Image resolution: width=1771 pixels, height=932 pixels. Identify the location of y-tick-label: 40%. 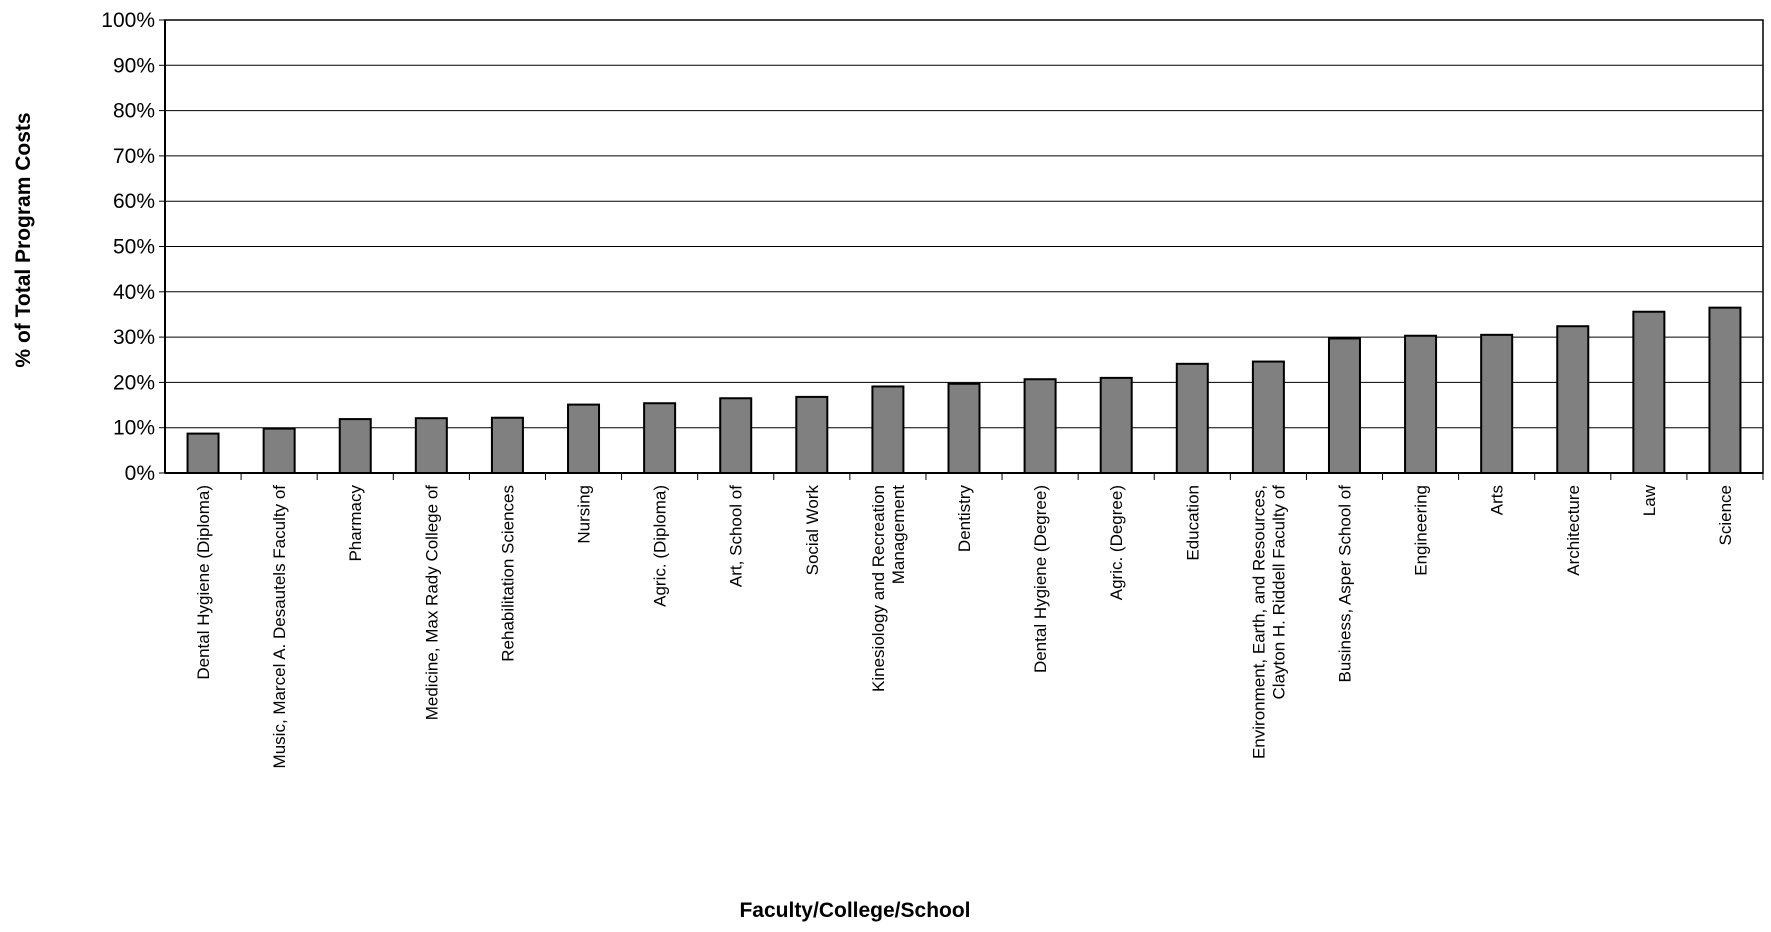
(134, 292).